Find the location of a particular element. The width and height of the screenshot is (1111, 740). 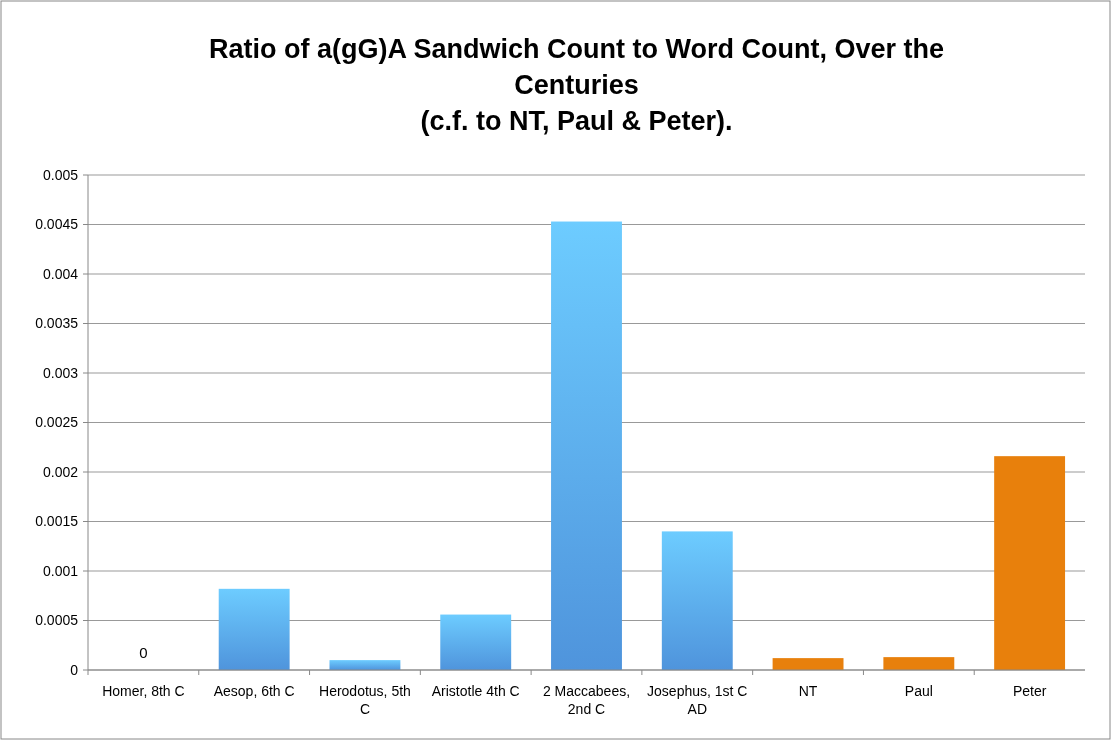

y-tick-label: 0.0035 is located at coordinates (57, 323).